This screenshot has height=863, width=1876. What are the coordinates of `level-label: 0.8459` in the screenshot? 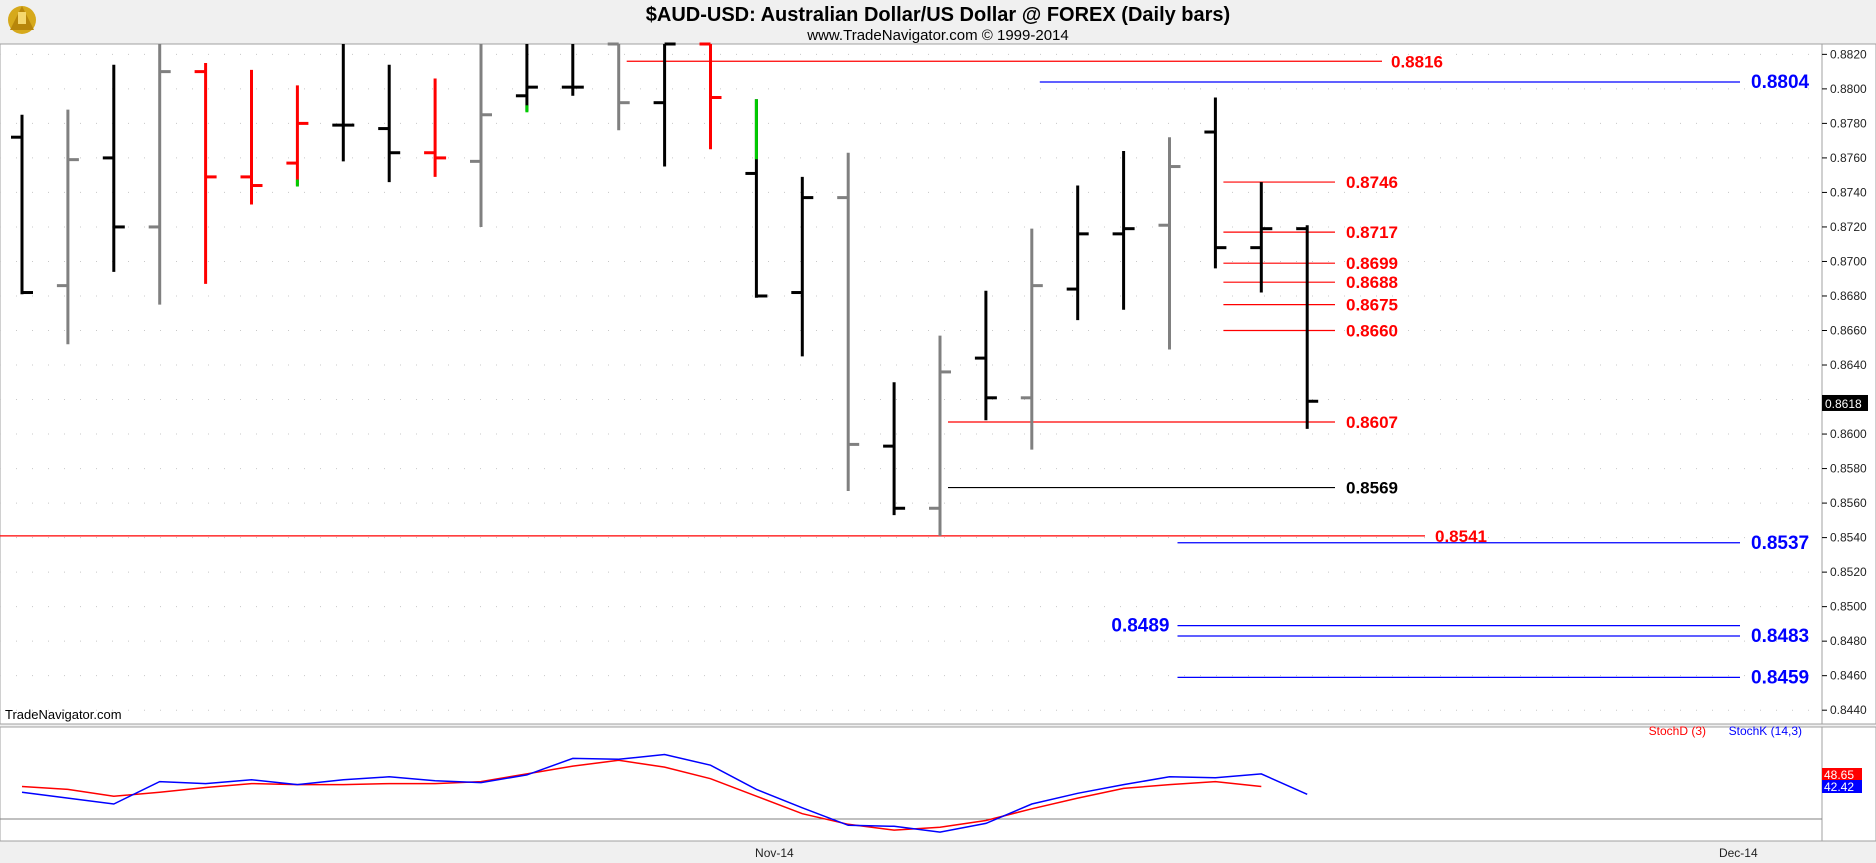 It's located at (1780, 677).